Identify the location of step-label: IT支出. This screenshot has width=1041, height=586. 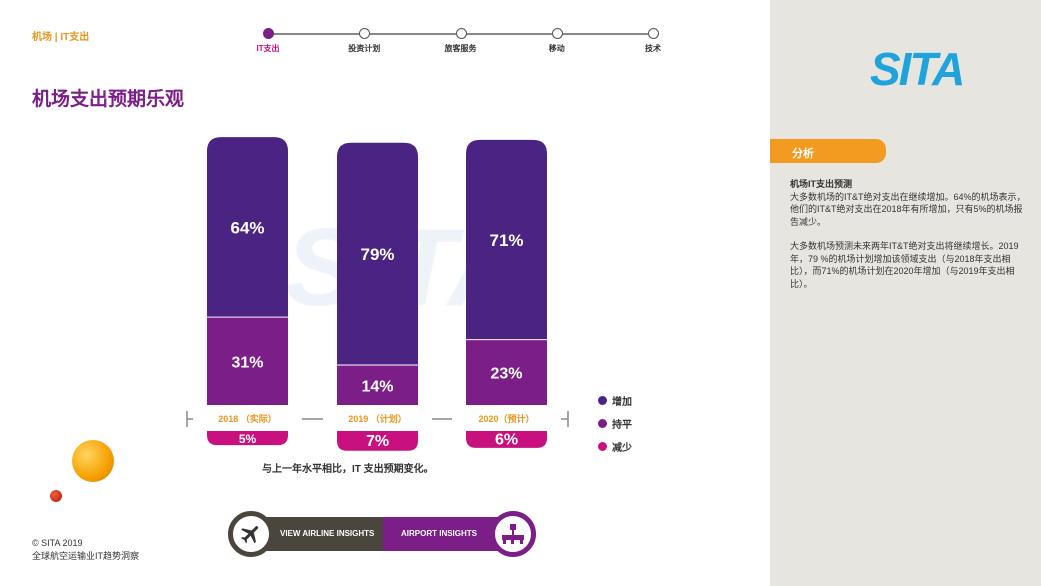
(268, 48).